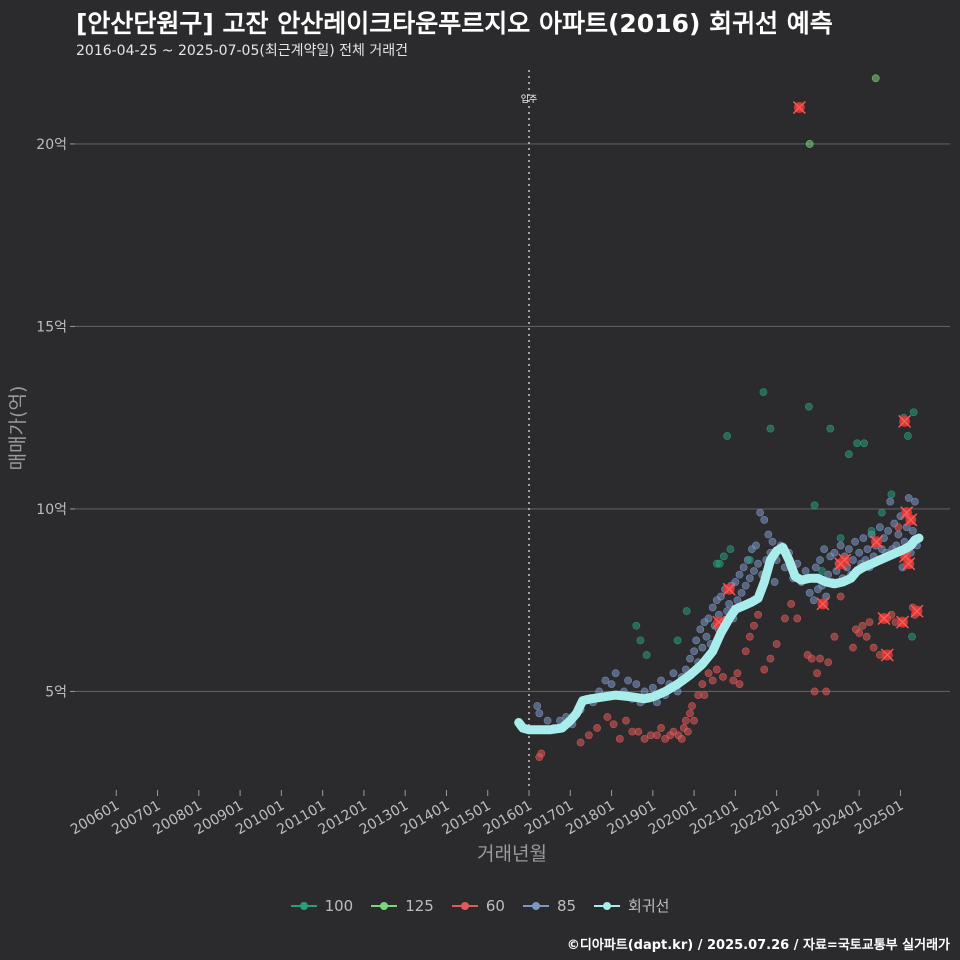  What do you see at coordinates (512, 854) in the screenshot?
I see `x-axis-title: 거래년월` at bounding box center [512, 854].